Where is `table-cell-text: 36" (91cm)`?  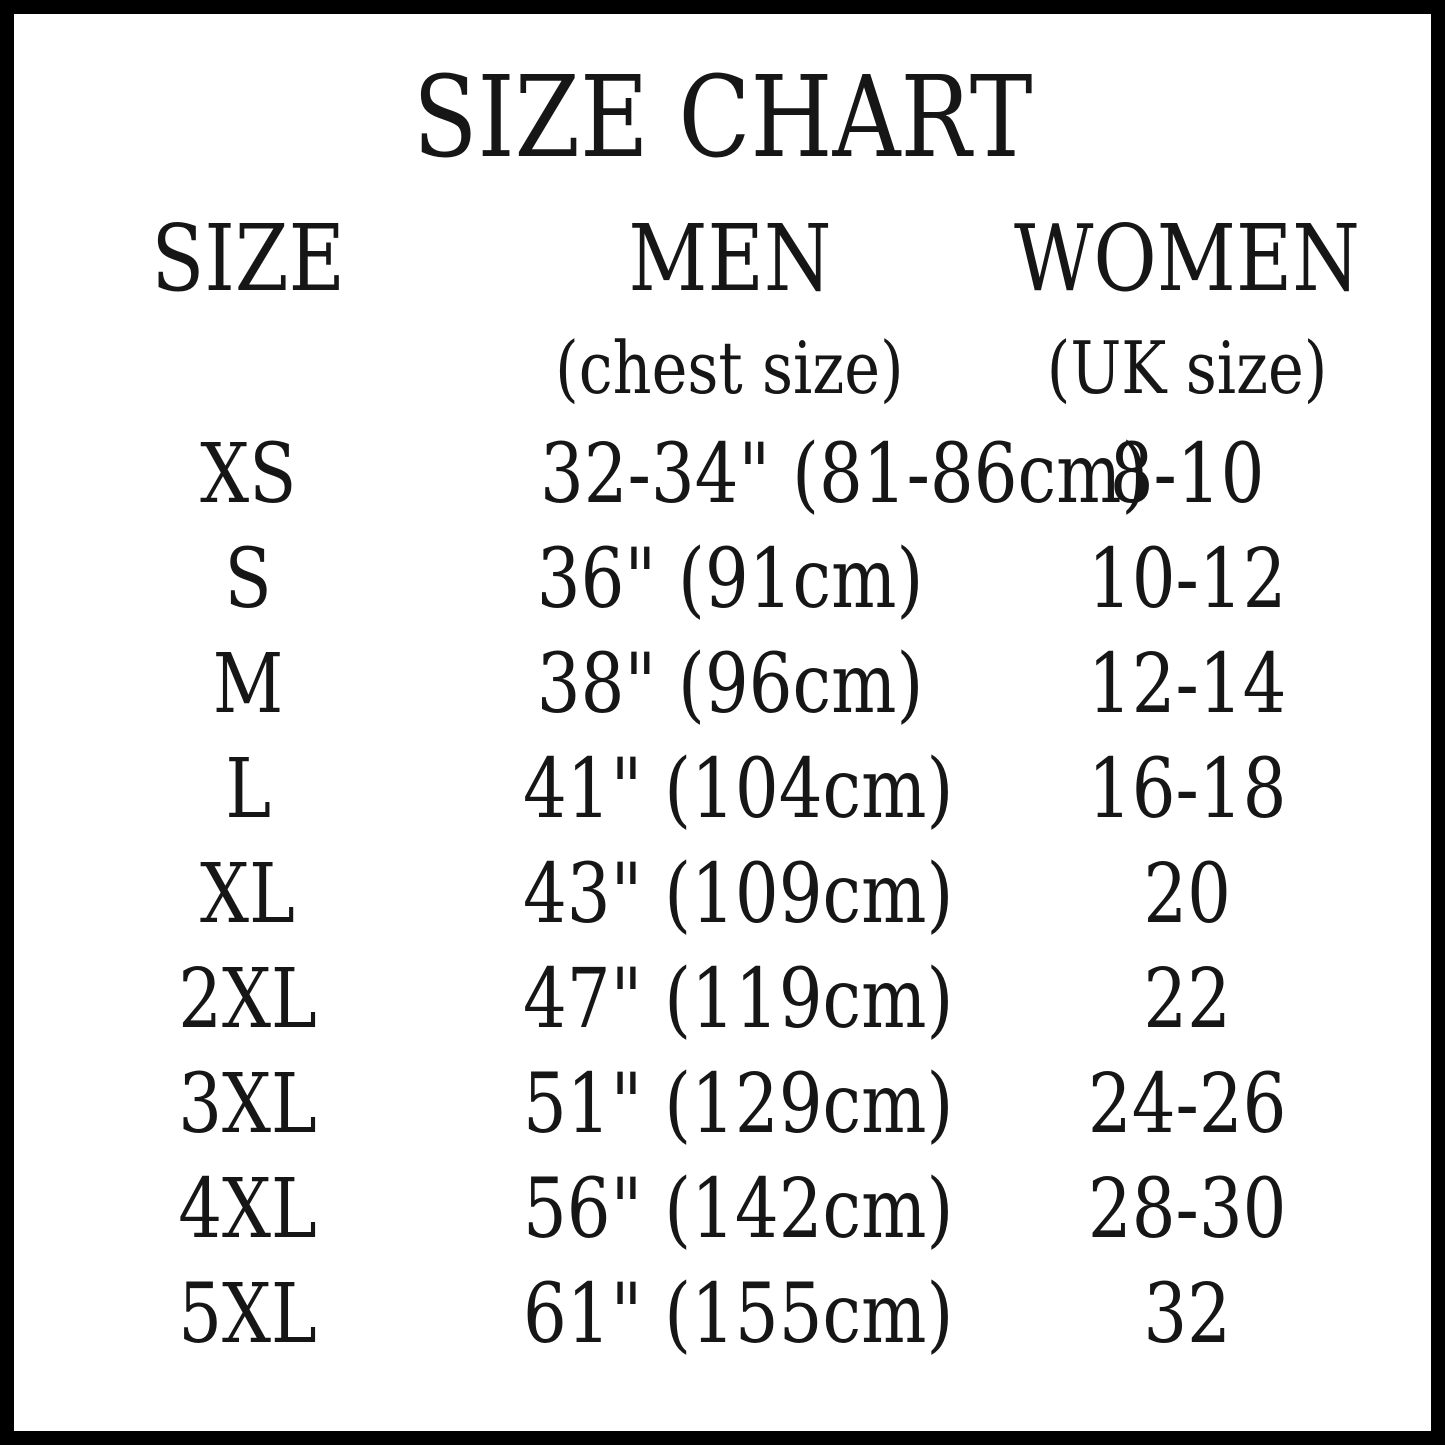 table-cell-text: 36" (91cm) is located at coordinates (729, 579).